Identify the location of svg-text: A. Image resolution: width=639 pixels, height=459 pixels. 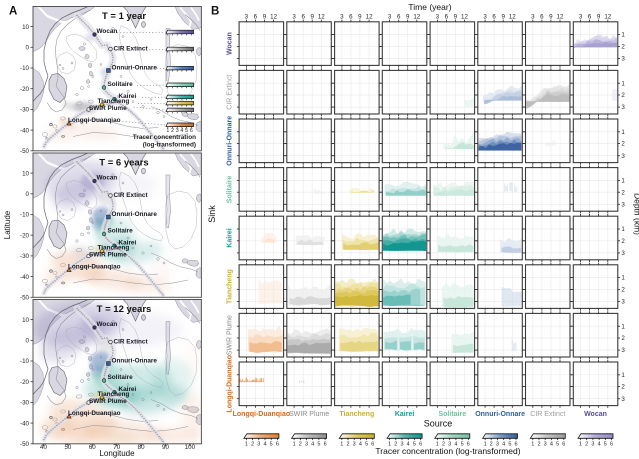
(13, 12).